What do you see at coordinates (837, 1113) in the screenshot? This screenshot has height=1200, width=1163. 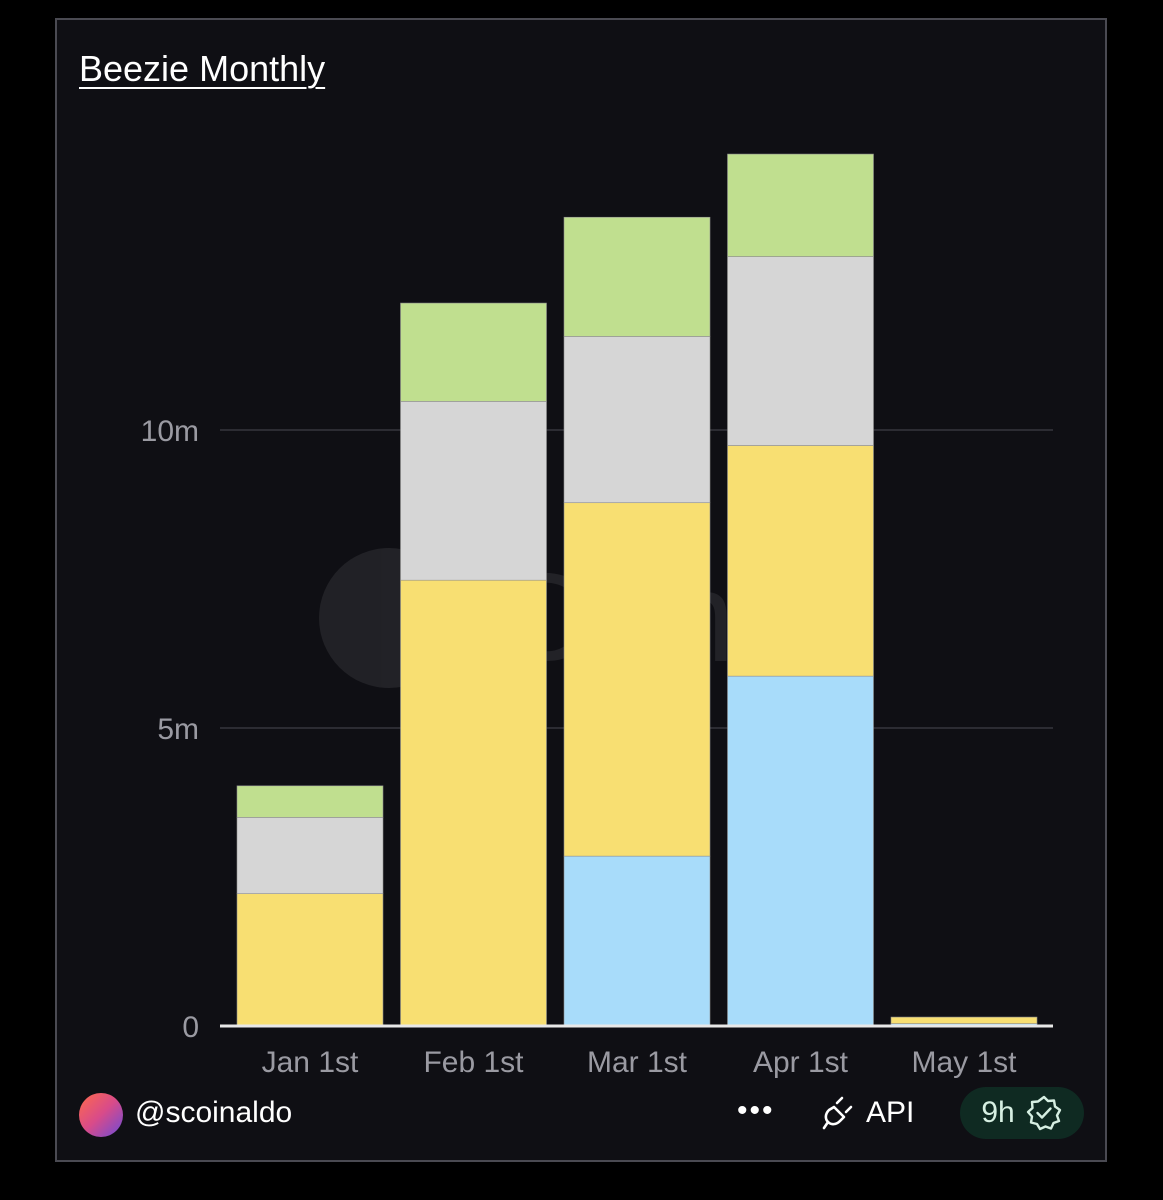 I see `plug-icon` at bounding box center [837, 1113].